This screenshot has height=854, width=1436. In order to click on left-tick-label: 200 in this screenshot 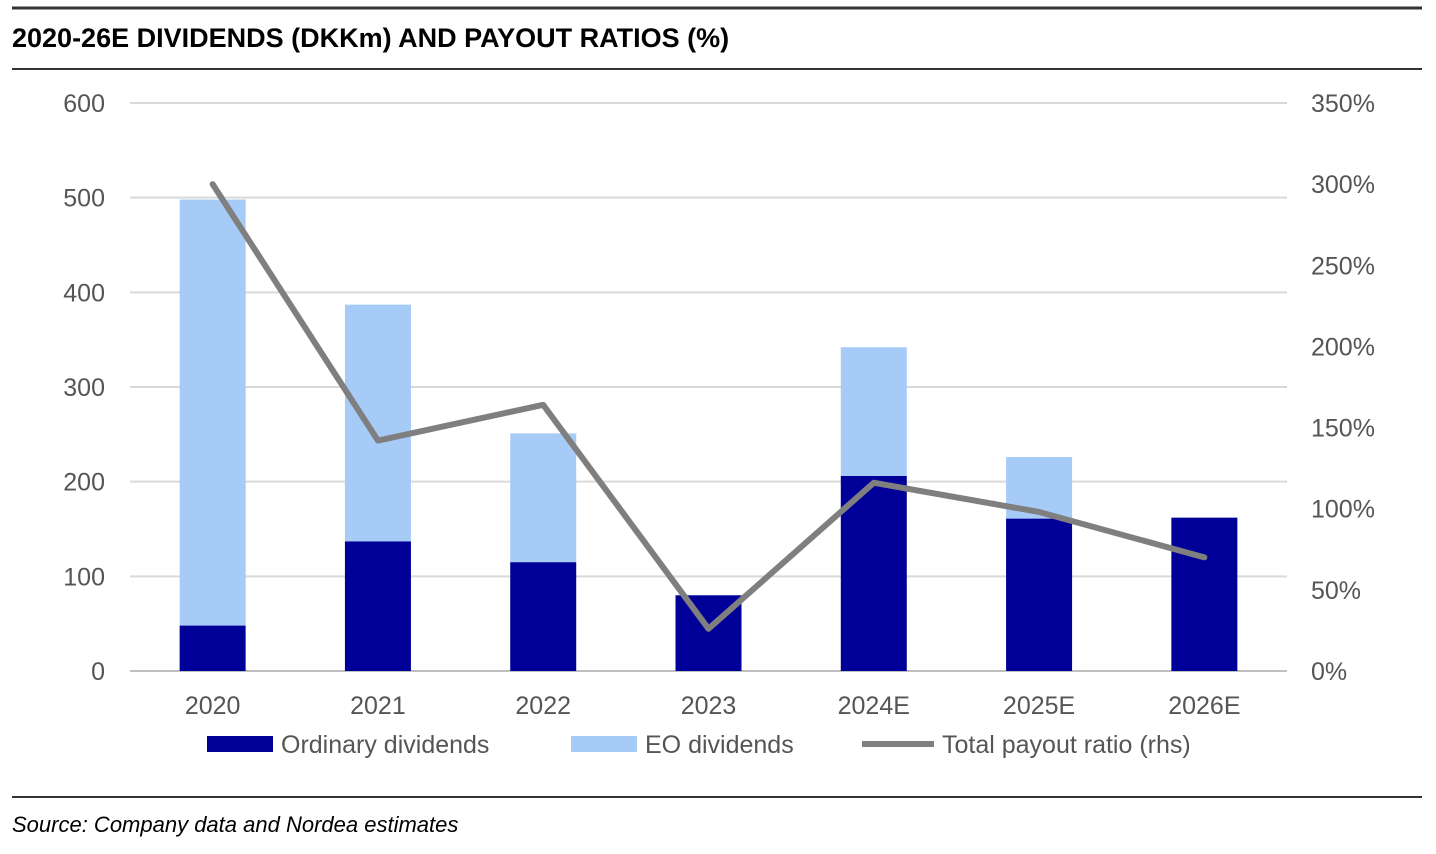, I will do `click(84, 483)`.